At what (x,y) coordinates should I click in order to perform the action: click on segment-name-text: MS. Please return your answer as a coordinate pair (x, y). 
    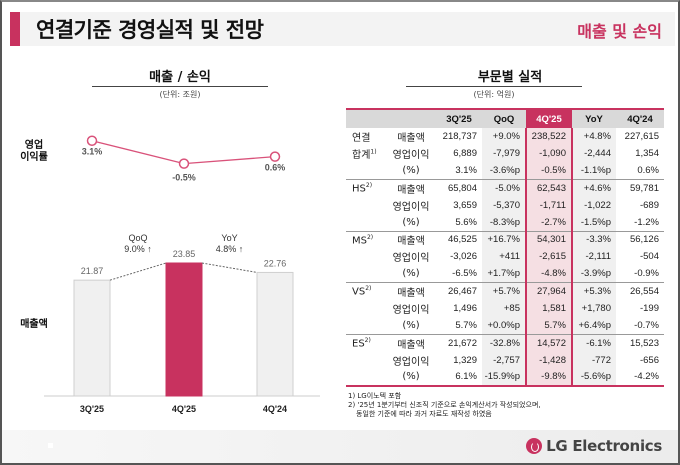
    Looking at the image, I should click on (359, 241).